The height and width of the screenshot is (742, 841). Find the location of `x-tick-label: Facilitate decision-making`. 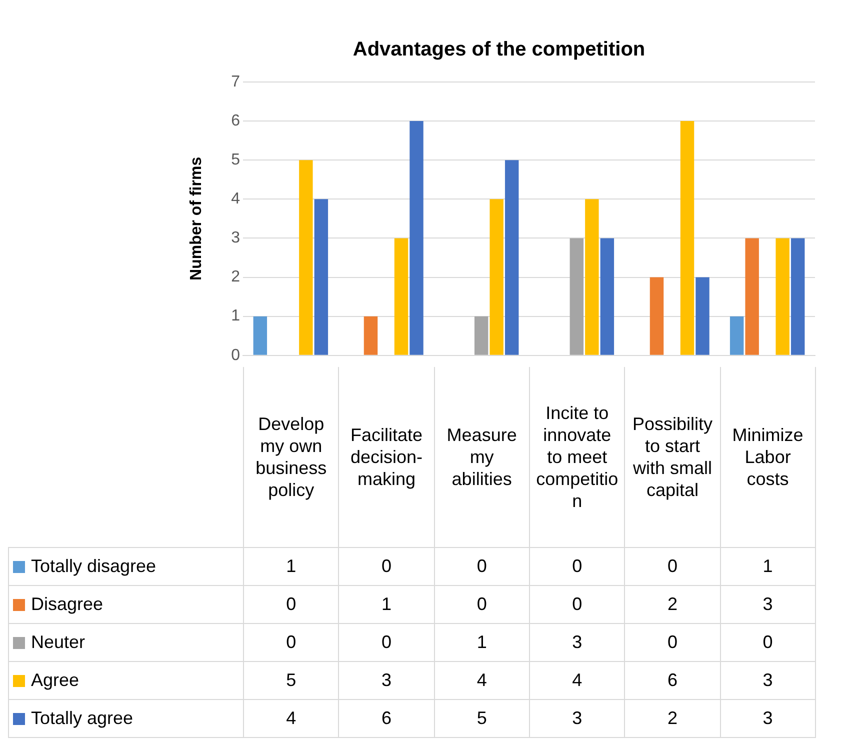

x-tick-label: Facilitate decision-making is located at coordinates (386, 457).